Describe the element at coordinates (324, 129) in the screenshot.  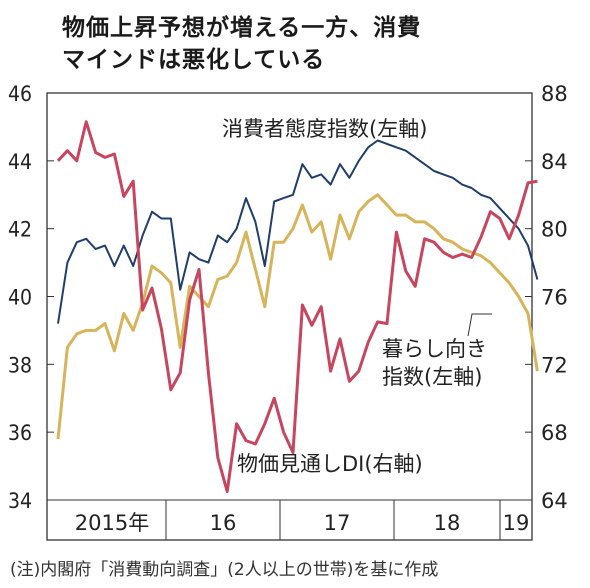
I see `series-label-consumer-confidence: 消費者態度指数(左軸)` at that location.